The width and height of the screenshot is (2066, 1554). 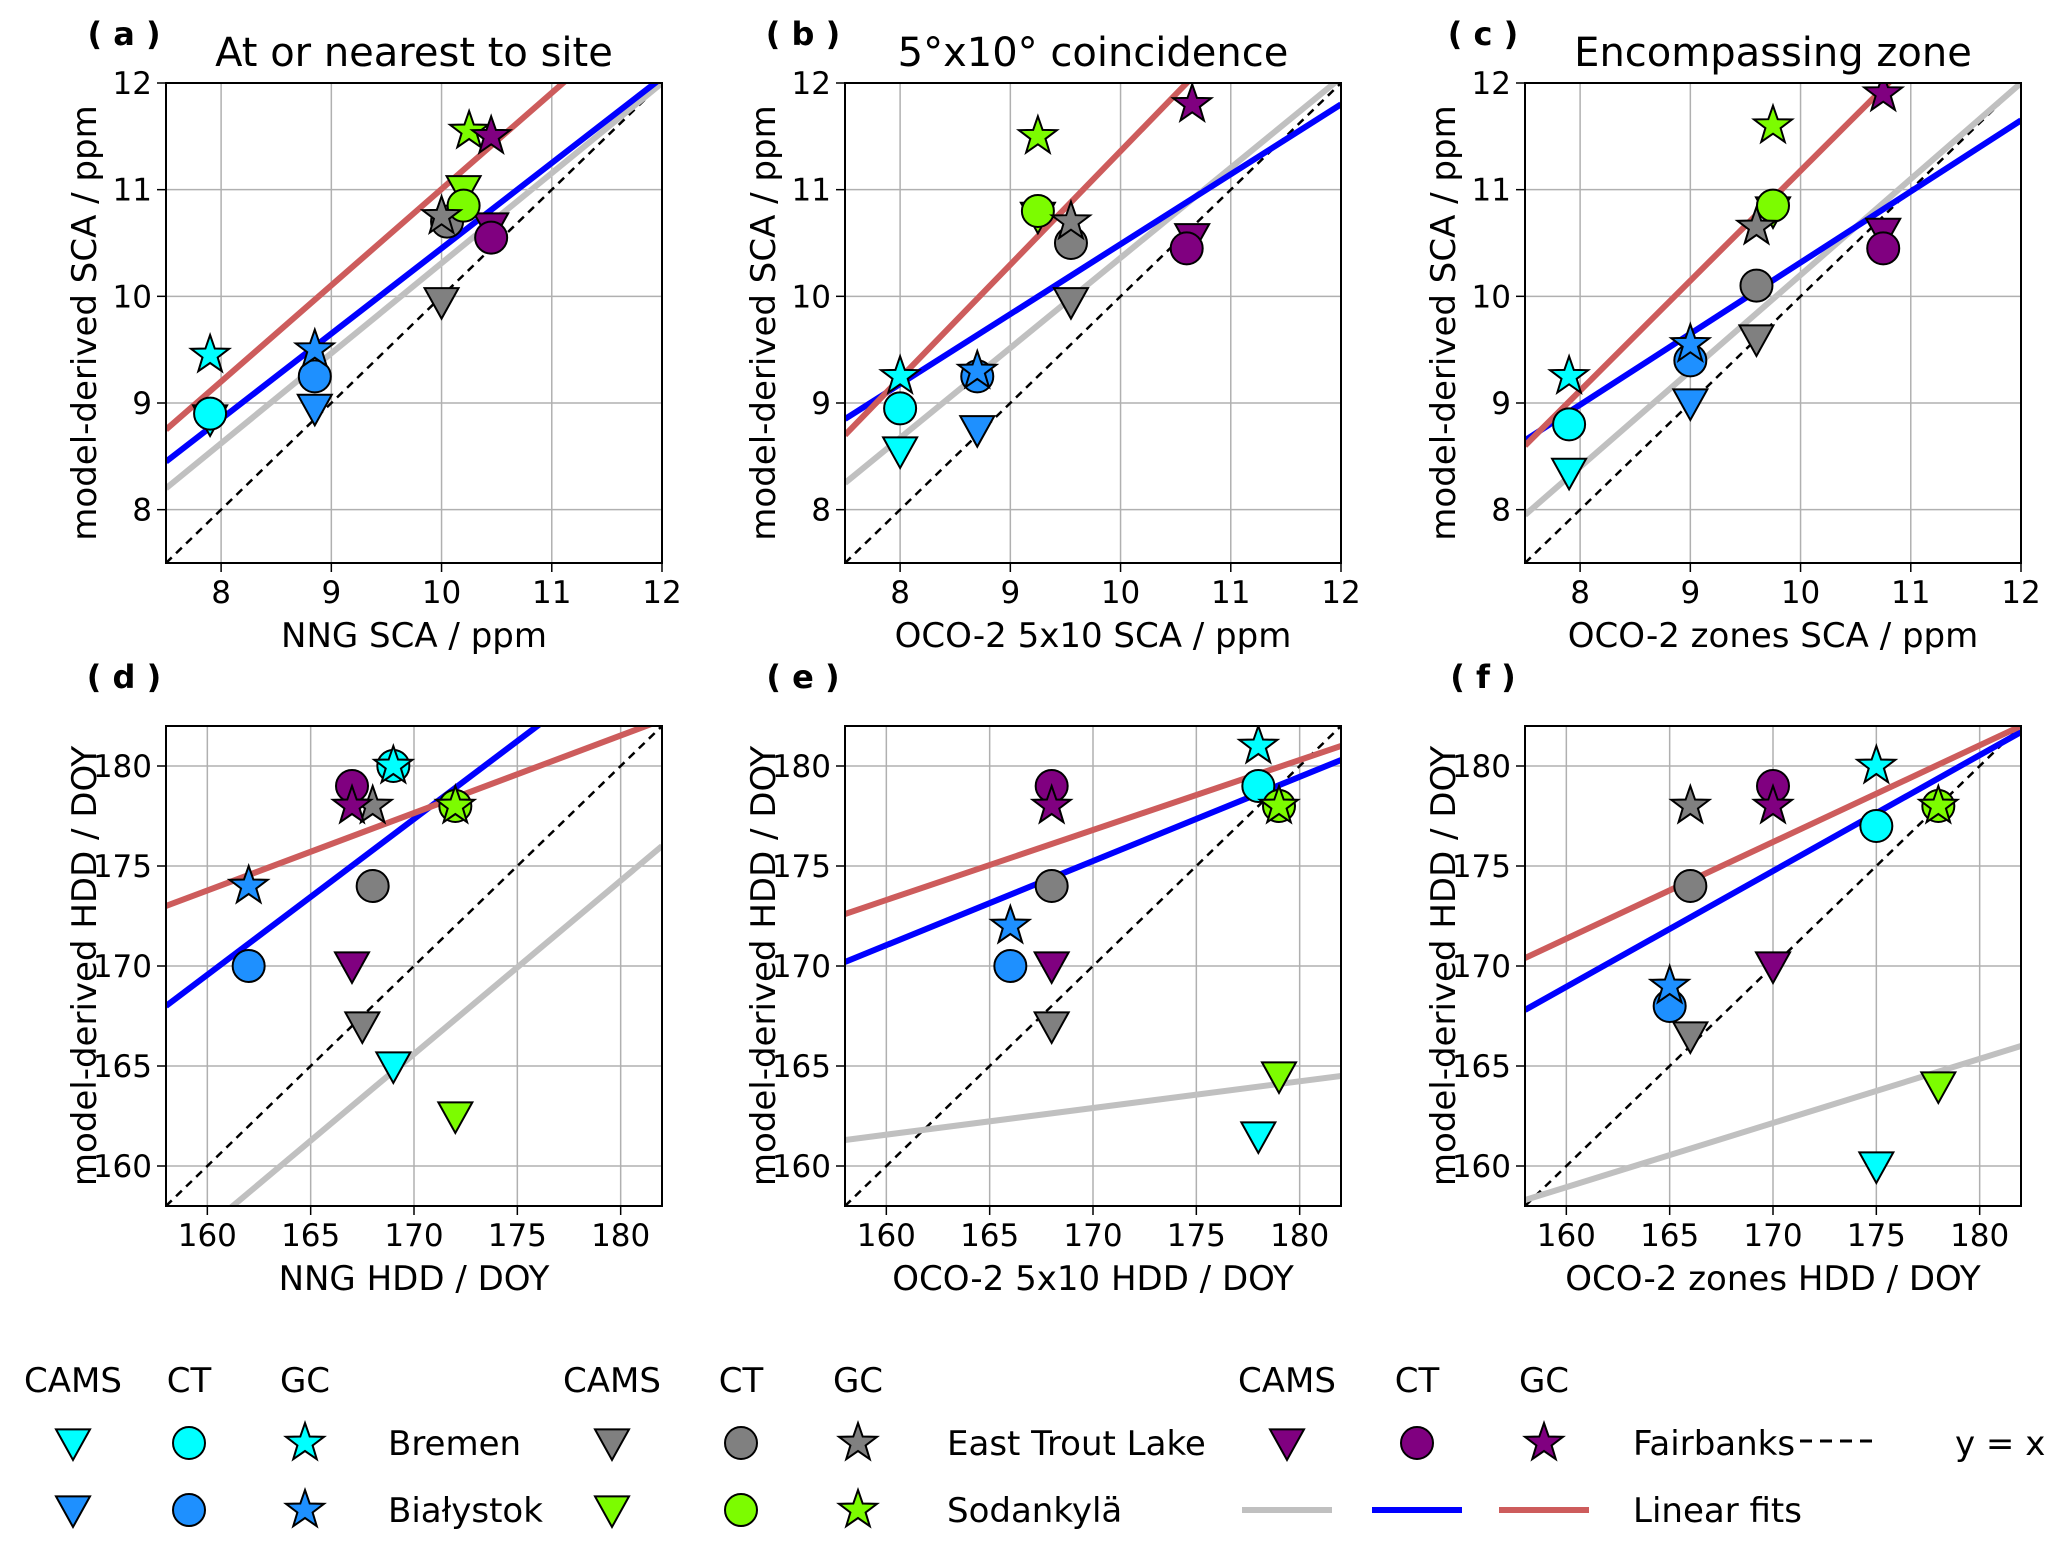 I want to click on x-axis-label: OCO-2 zones HDD / DOY, so click(x=1773, y=1279).